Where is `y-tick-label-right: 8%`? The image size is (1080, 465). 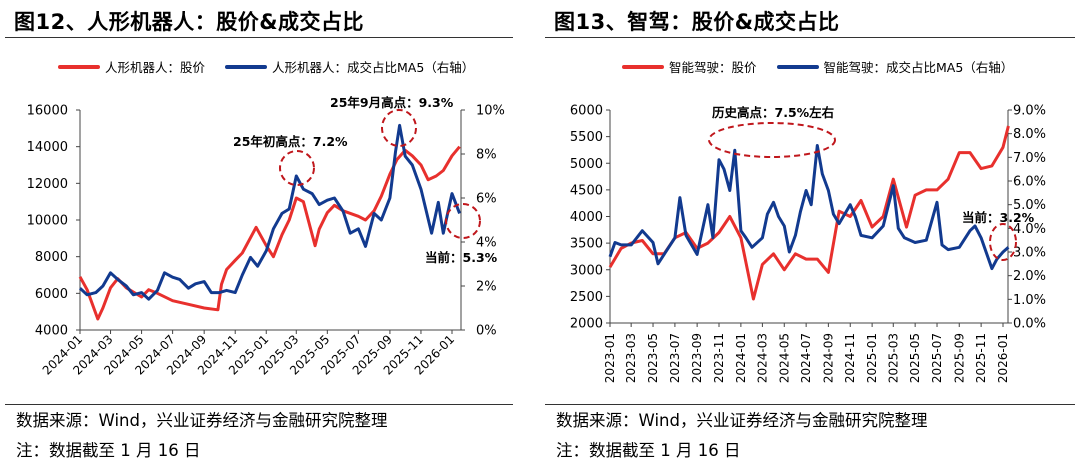
y-tick-label-right: 8% is located at coordinates (486, 155).